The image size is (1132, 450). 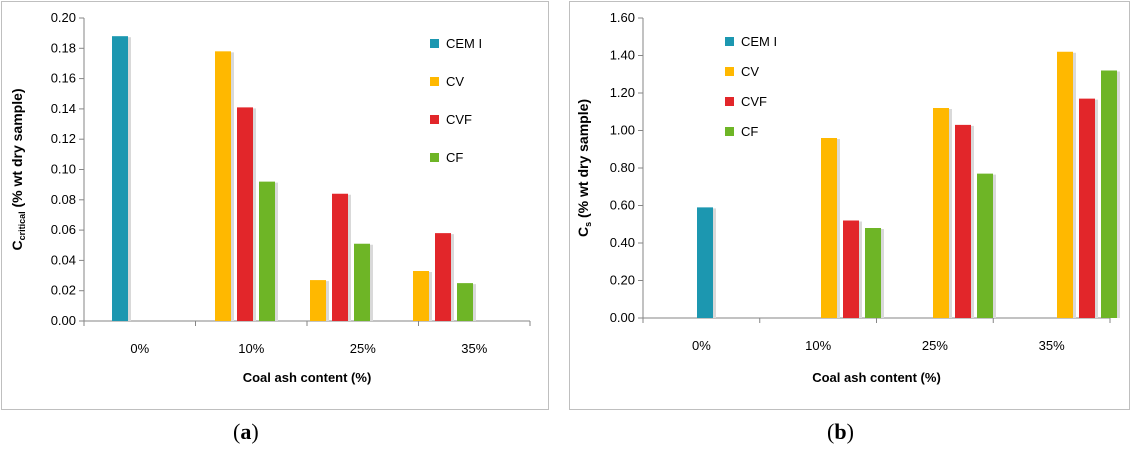 What do you see at coordinates (584, 168) in the screenshot?
I see `y-axis-label: Cs (% wt dry sample)` at bounding box center [584, 168].